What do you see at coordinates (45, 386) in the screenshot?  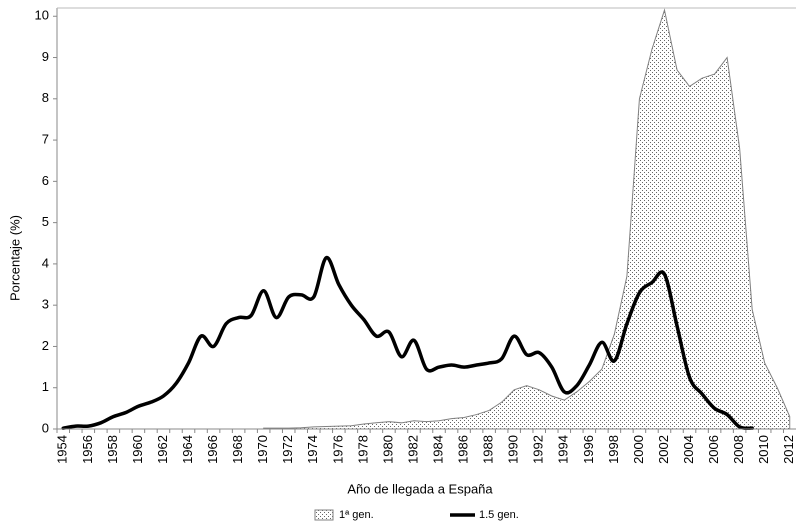 I see `y-tick-label: 1` at bounding box center [45, 386].